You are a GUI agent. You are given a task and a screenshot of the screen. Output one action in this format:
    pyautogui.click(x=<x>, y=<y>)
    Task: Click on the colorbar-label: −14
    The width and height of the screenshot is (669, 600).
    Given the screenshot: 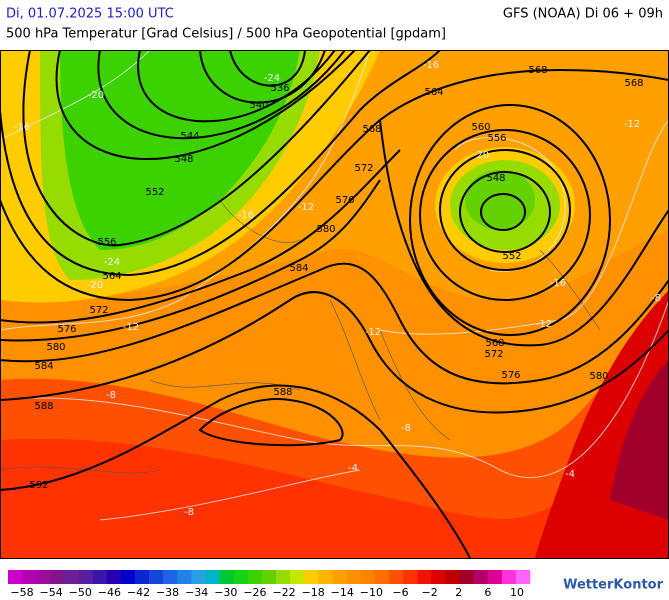 What is the action you would take?
    pyautogui.click(x=342, y=592)
    